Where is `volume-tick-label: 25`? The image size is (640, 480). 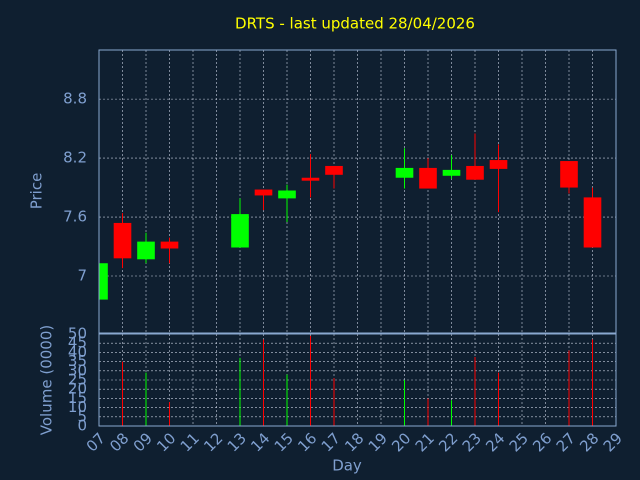
volume-tick-label: 25 is located at coordinates (77, 380).